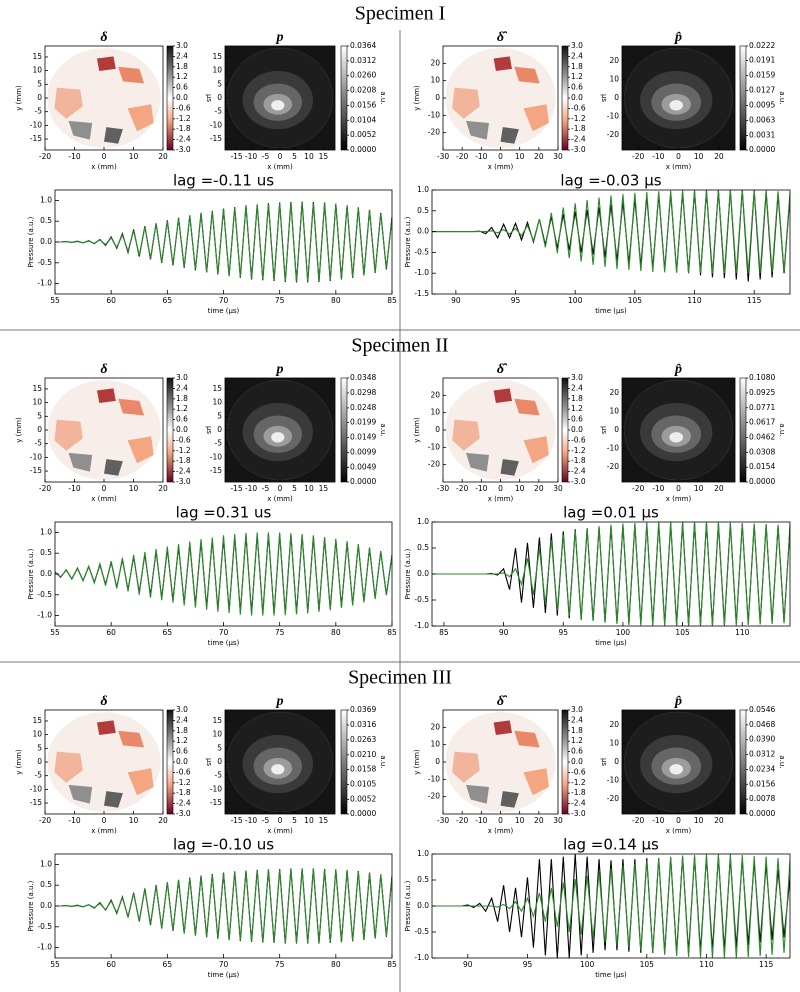 The height and width of the screenshot is (992, 800). What do you see at coordinates (363, 798) in the screenshot?
I see `colorbar-tick-label: 0.0052` at bounding box center [363, 798].